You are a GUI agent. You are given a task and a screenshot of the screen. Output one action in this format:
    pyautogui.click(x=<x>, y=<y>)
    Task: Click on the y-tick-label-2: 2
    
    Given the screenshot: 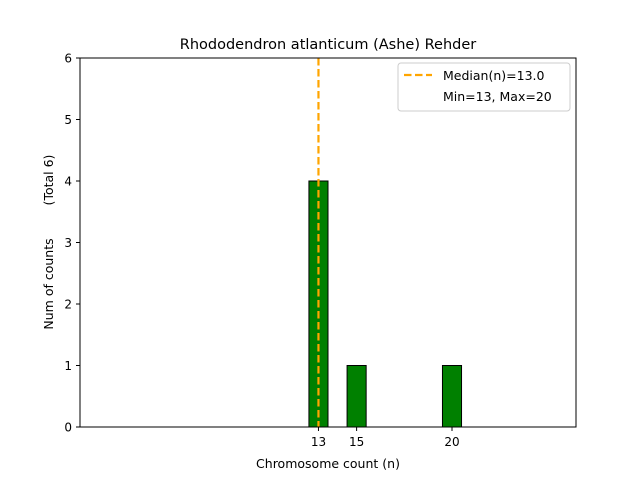 What is the action you would take?
    pyautogui.click(x=68, y=305)
    